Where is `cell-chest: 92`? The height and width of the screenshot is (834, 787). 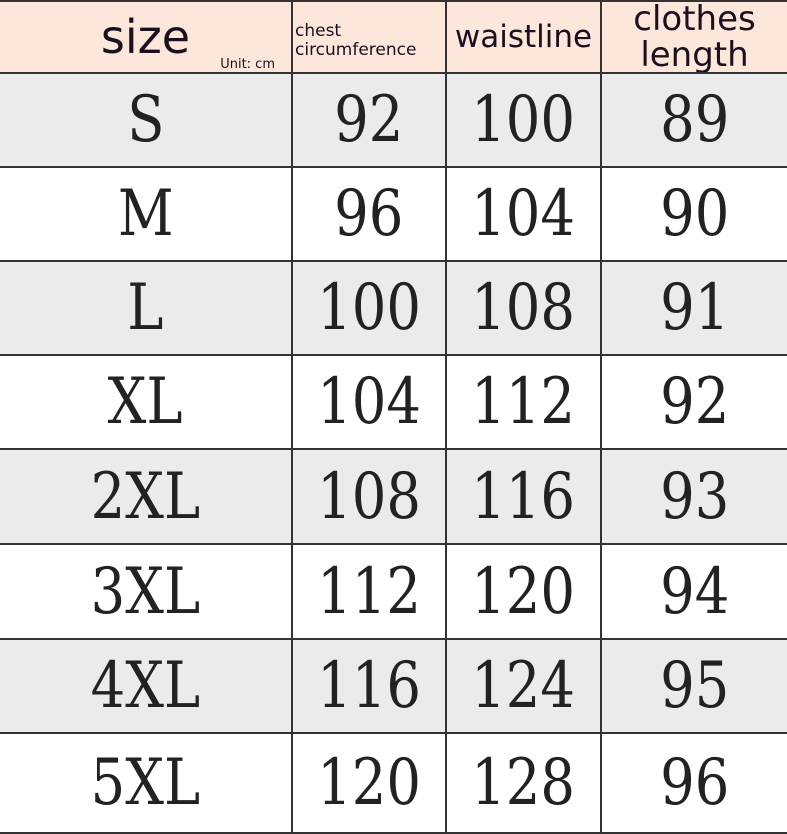
cell-chest: 92 is located at coordinates (370, 120).